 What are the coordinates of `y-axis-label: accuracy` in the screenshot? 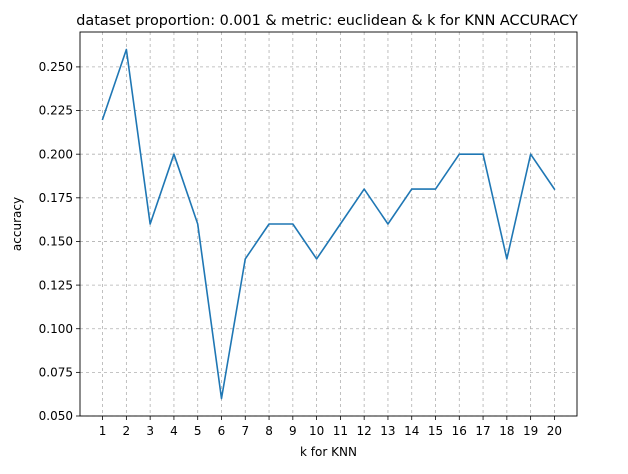 It's located at (17, 224).